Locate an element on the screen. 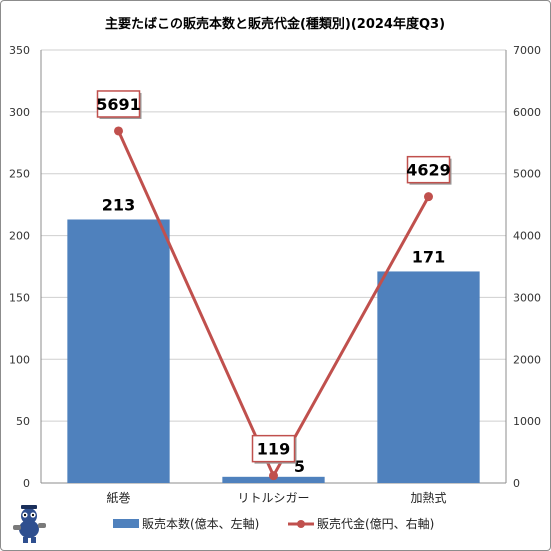  legend-line-label: 販売代金(億円、右軸) is located at coordinates (375, 523).